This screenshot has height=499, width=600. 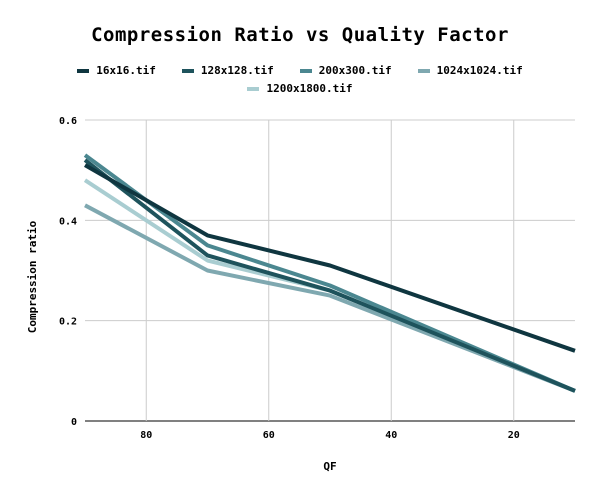 I want to click on legend-row-2: 1200x1800.tif, so click(x=300, y=88).